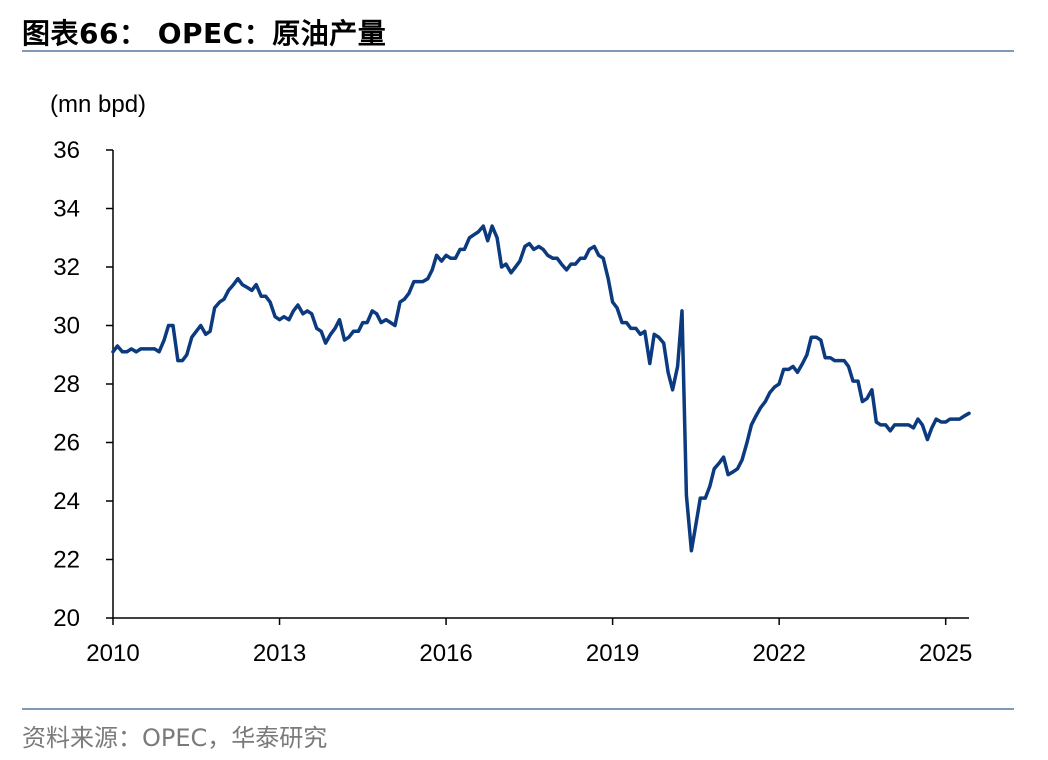  I want to click on x-tick-label: 2019, so click(612, 653).